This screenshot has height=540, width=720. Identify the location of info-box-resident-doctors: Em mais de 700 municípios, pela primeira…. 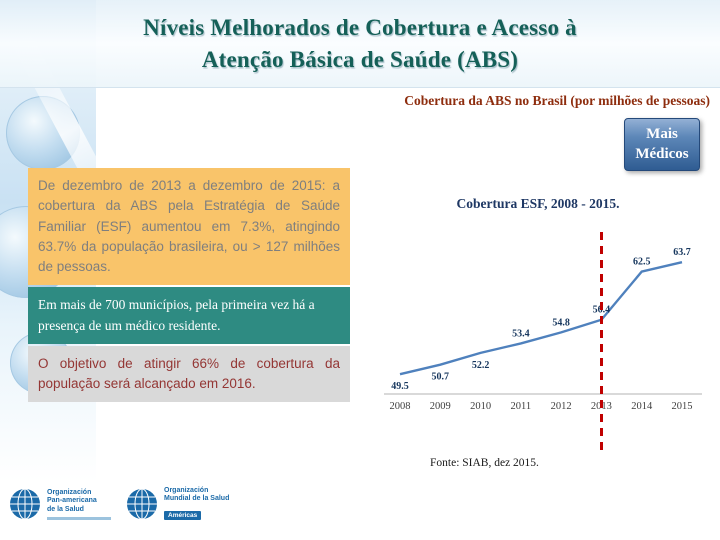
(189, 315).